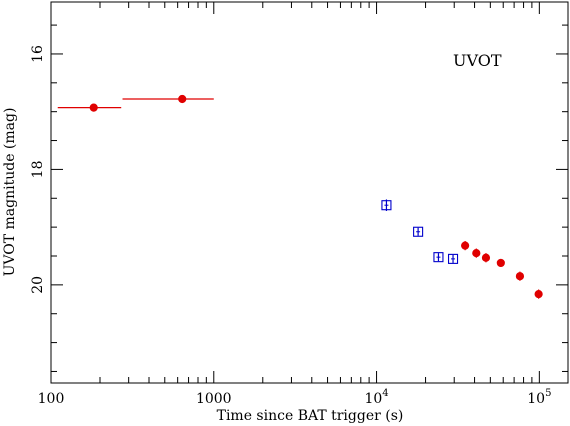 This screenshot has width=570, height=426. What do you see at coordinates (38, 169) in the screenshot?
I see `y-tick-label: 18` at bounding box center [38, 169].